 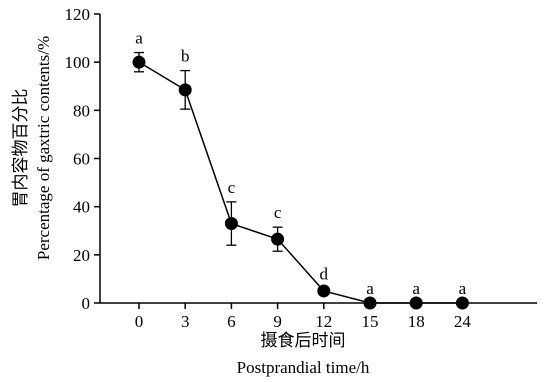 What do you see at coordinates (277, 321) in the screenshot?
I see `x-tick-label: 9` at bounding box center [277, 321].